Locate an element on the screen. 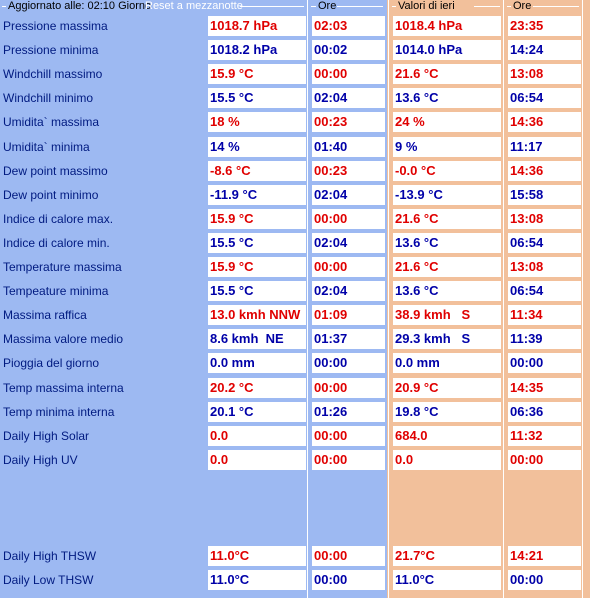 This screenshot has height=598, width=590. row-label: Daily High UV is located at coordinates (40, 460).